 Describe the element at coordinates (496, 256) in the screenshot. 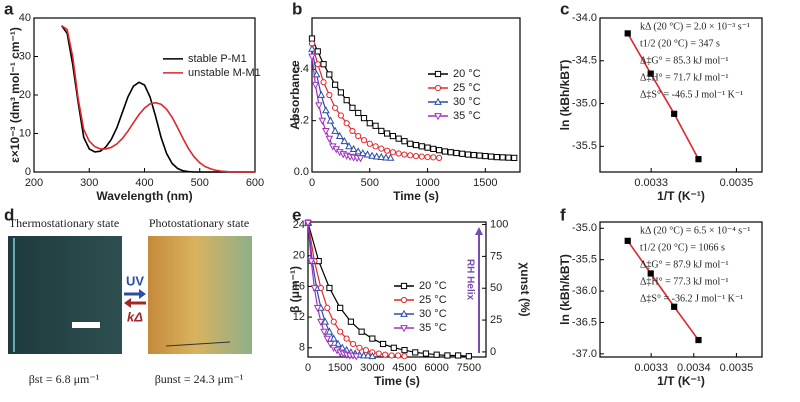

I see `y2-tick-label: 75` at that location.